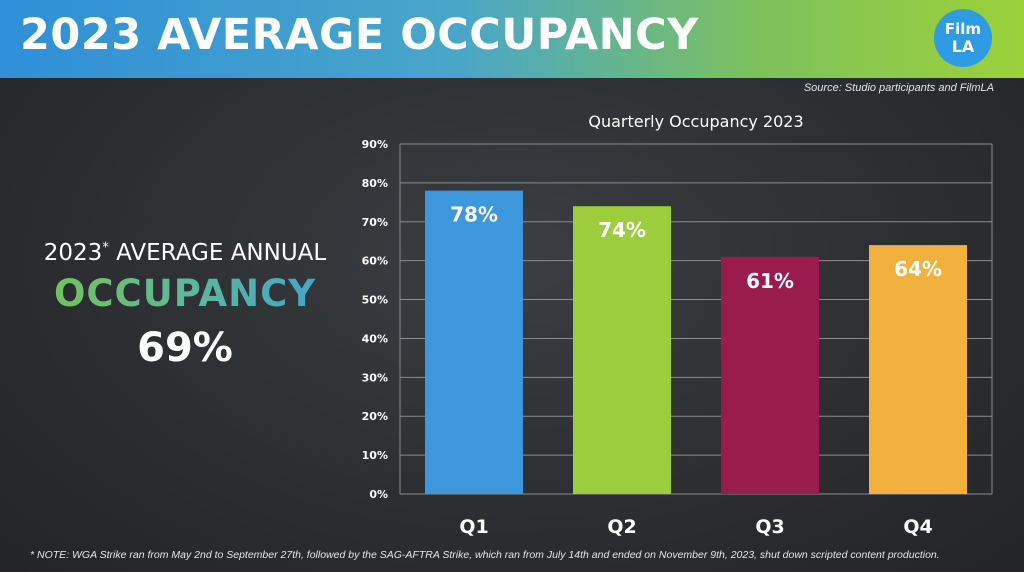  Describe the element at coordinates (770, 281) in the screenshot. I see `data-label: 61%` at that location.